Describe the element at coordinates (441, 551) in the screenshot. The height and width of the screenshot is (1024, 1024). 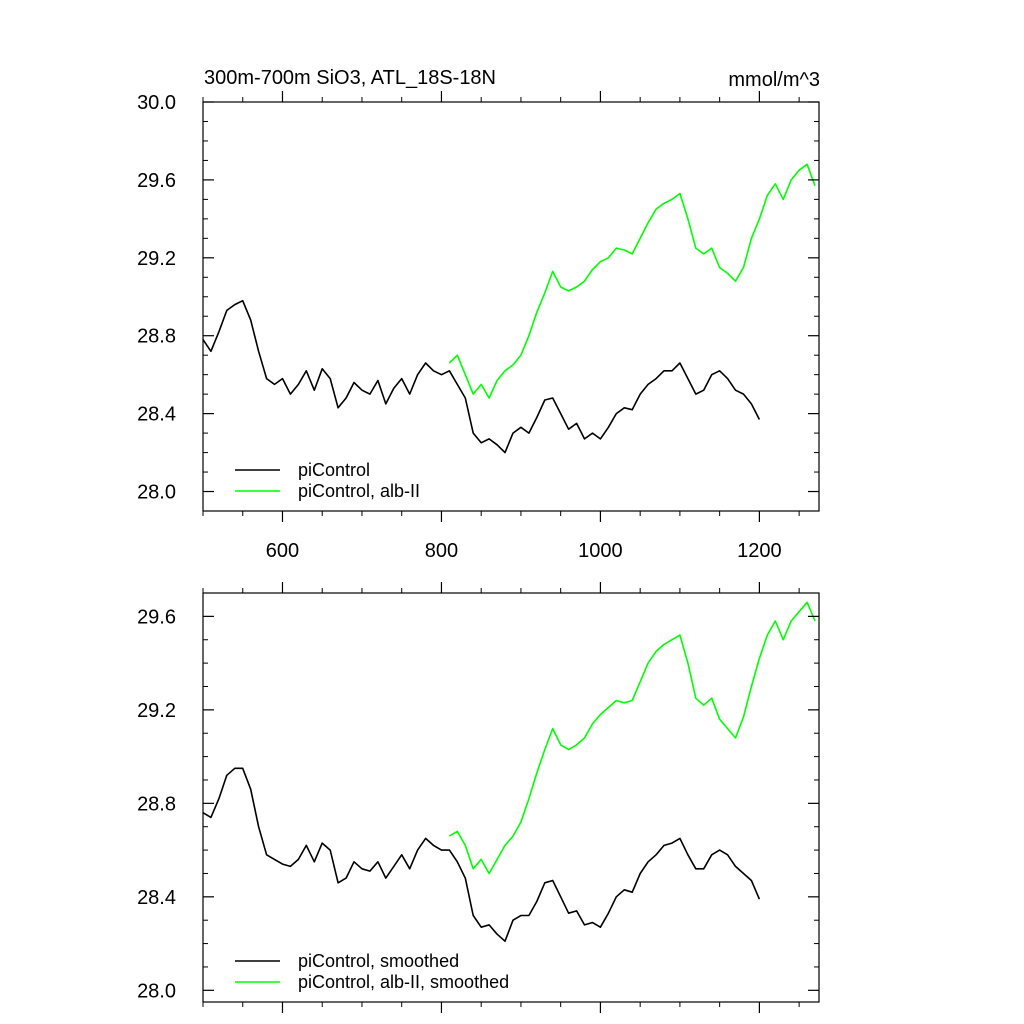
I see `x-tick-label: 800` at that location.